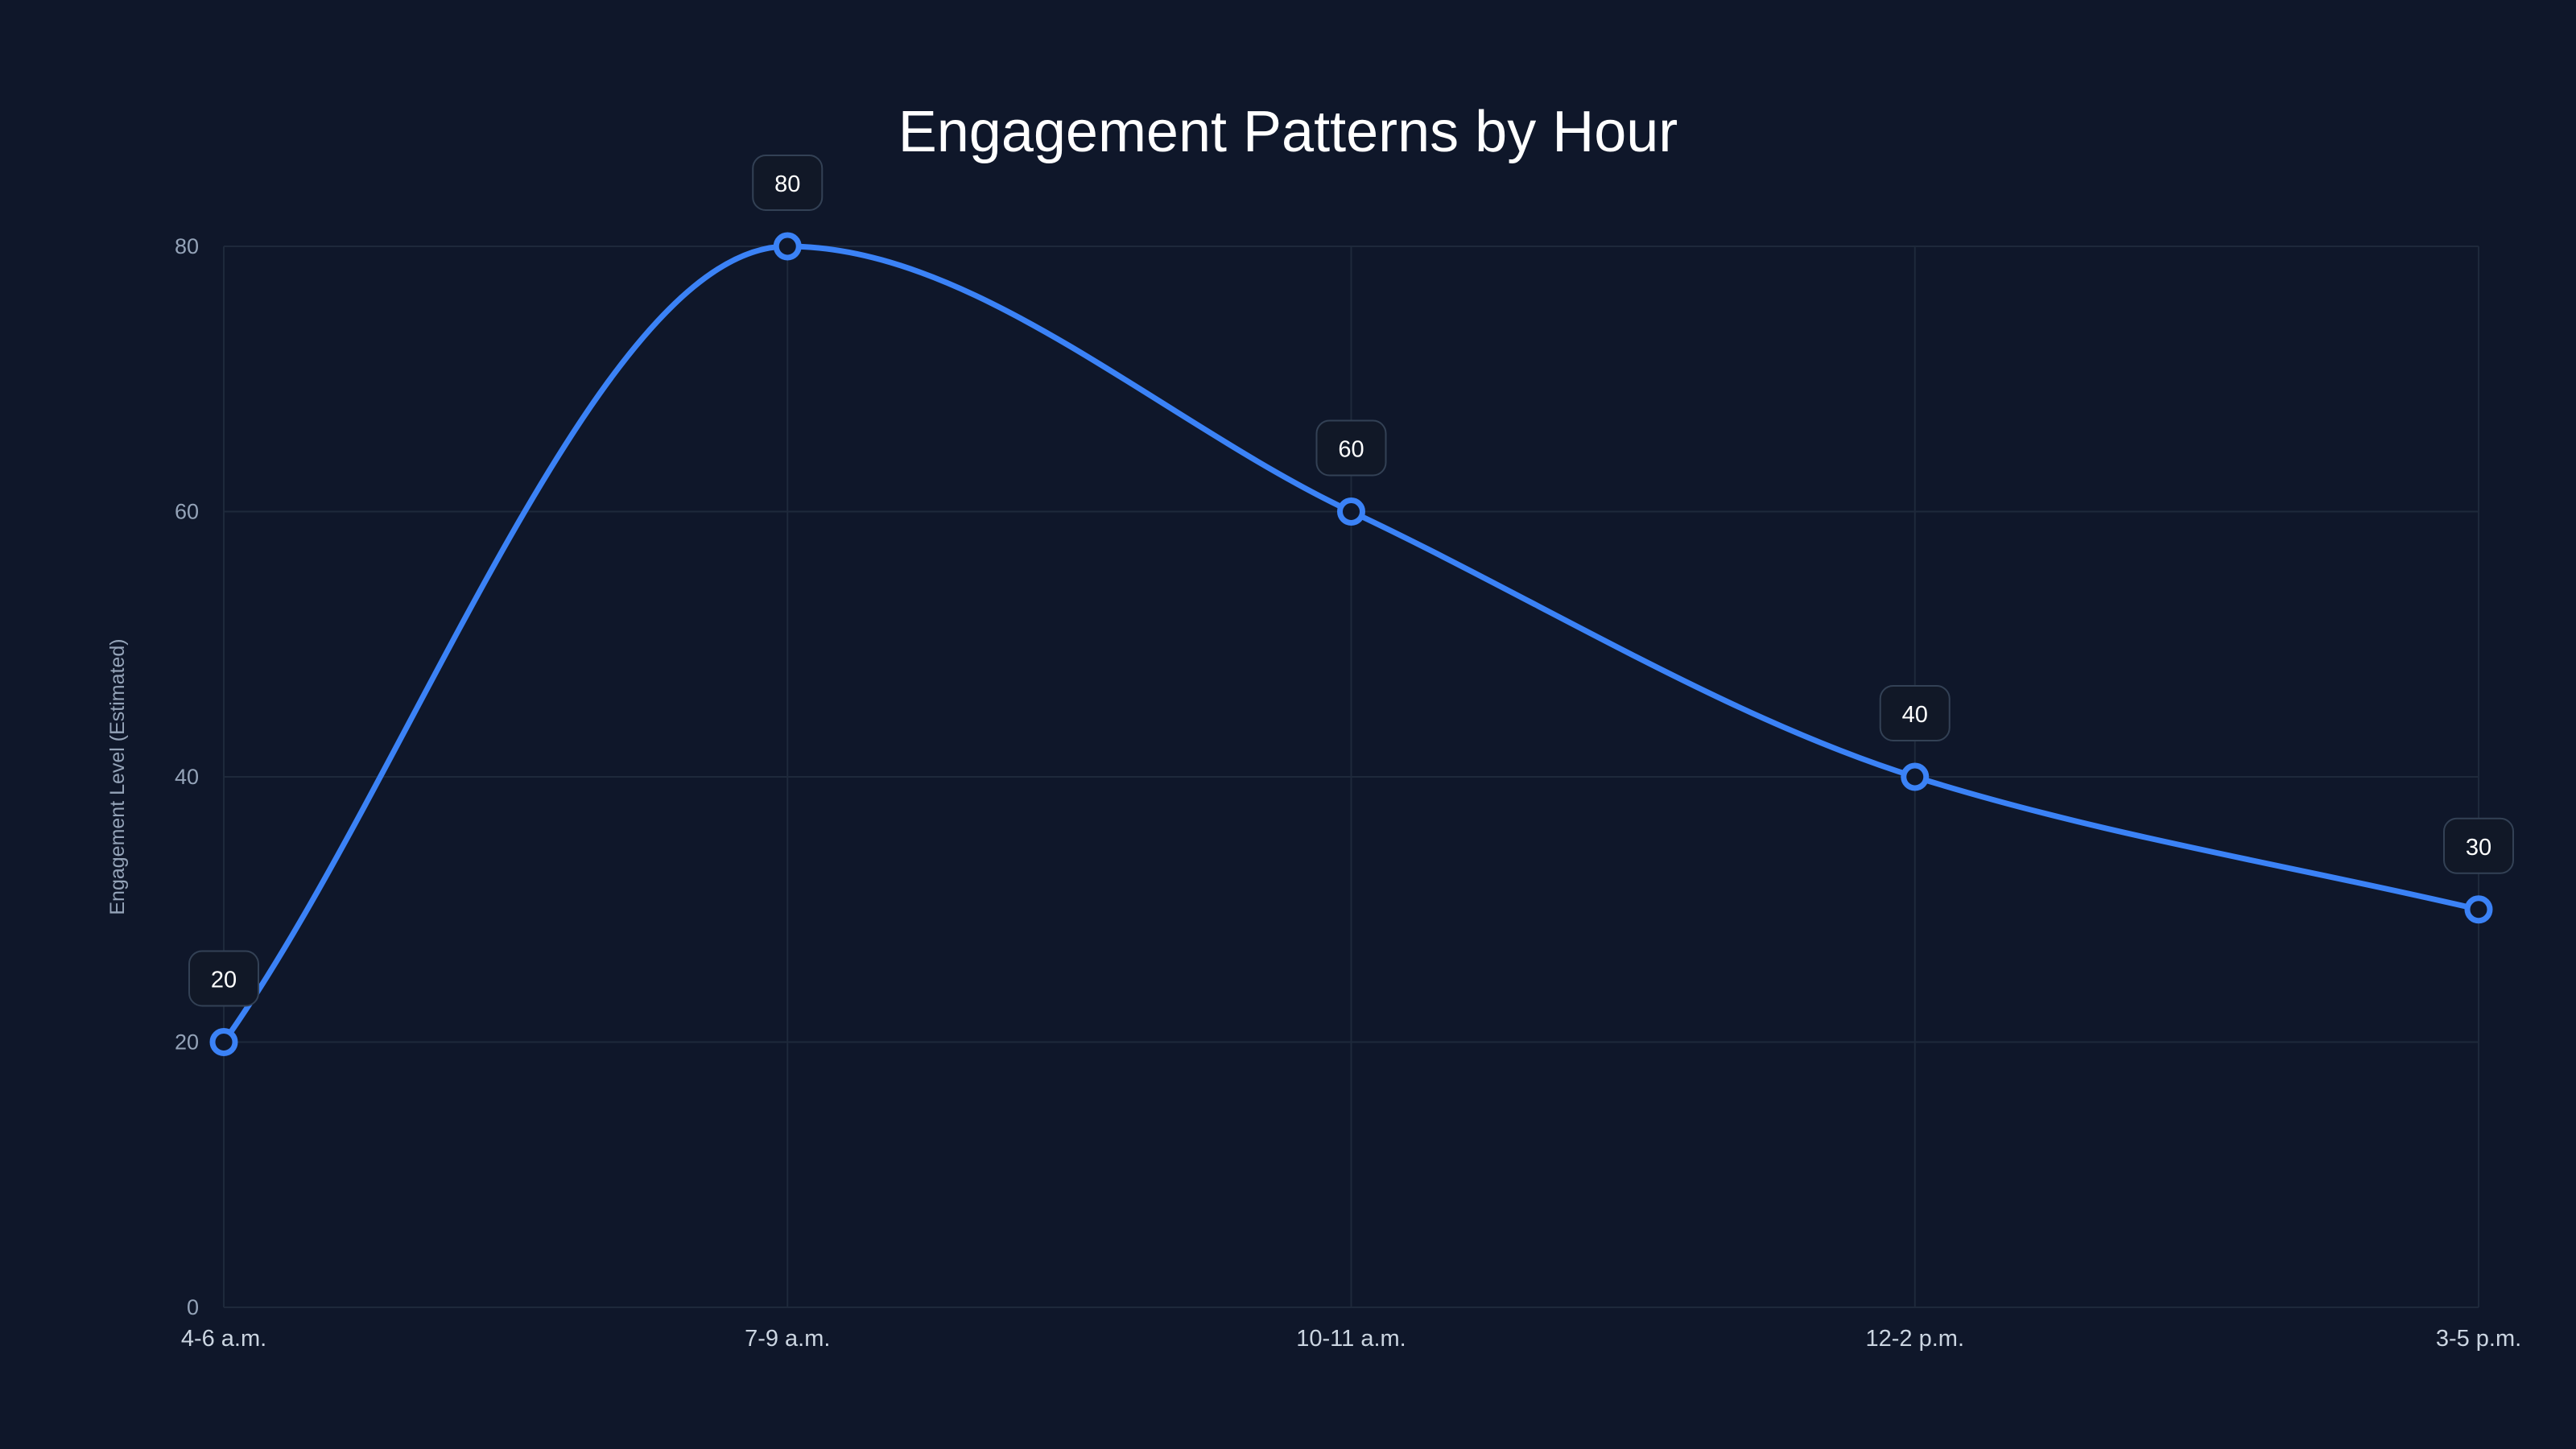 This screenshot has width=2576, height=1449. I want to click on chart-title: Engagement Patterns by Hour, so click(1288, 132).